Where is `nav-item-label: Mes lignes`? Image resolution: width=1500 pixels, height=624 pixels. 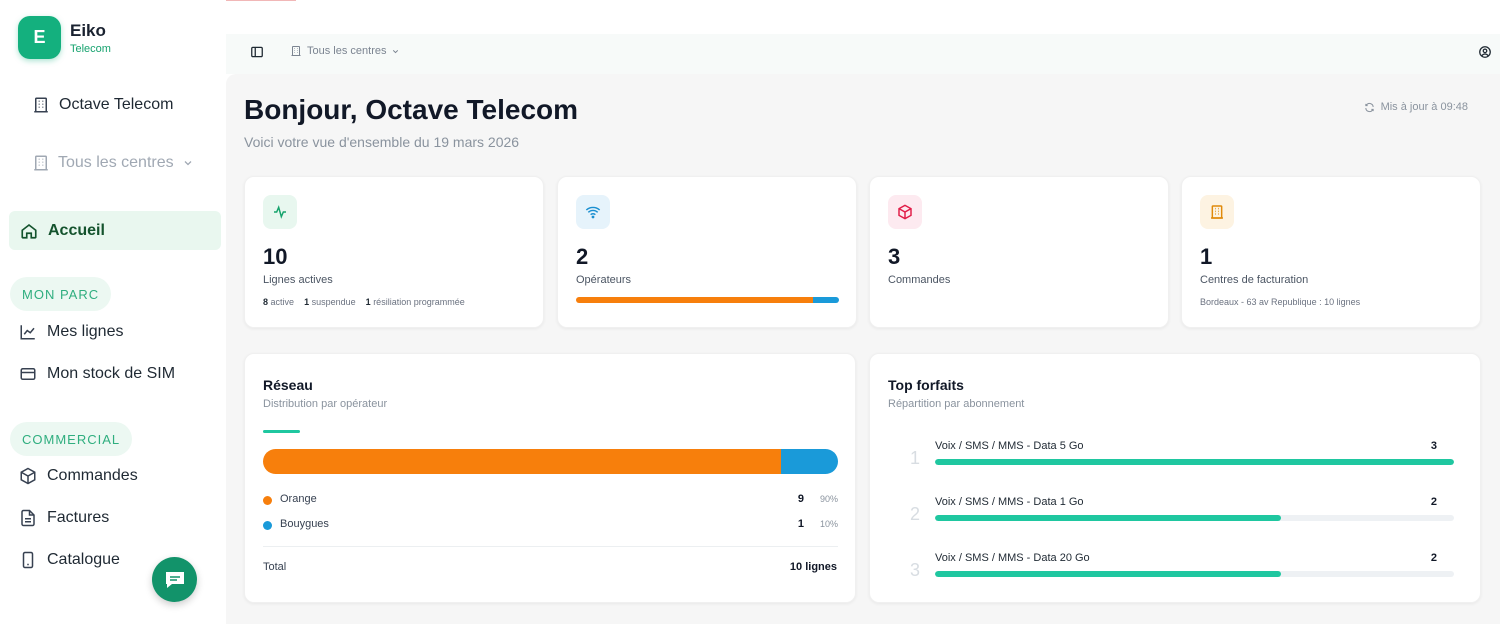 nav-item-label: Mes lignes is located at coordinates (85, 331).